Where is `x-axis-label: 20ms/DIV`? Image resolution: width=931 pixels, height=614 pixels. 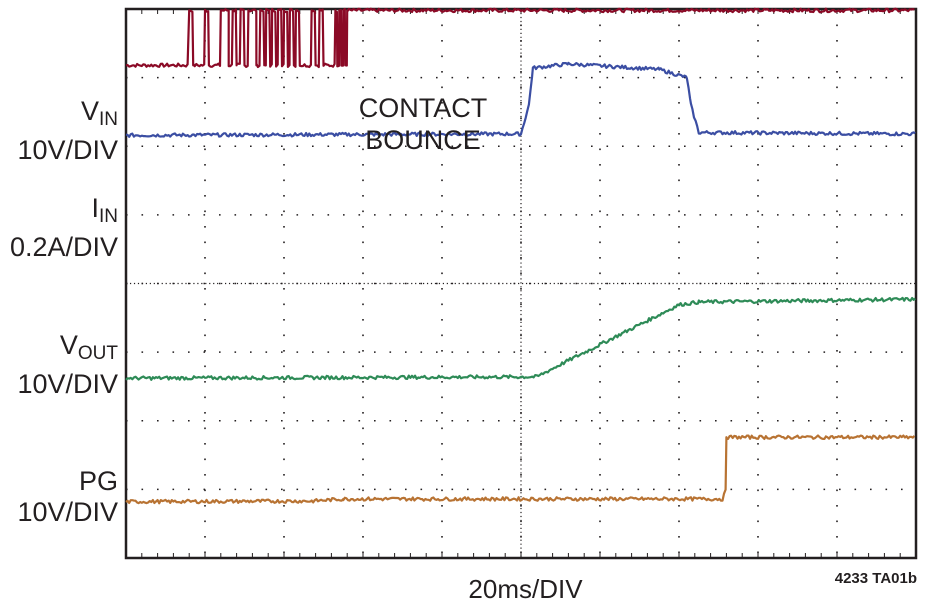
x-axis-label: 20ms/DIV is located at coordinates (525, 589).